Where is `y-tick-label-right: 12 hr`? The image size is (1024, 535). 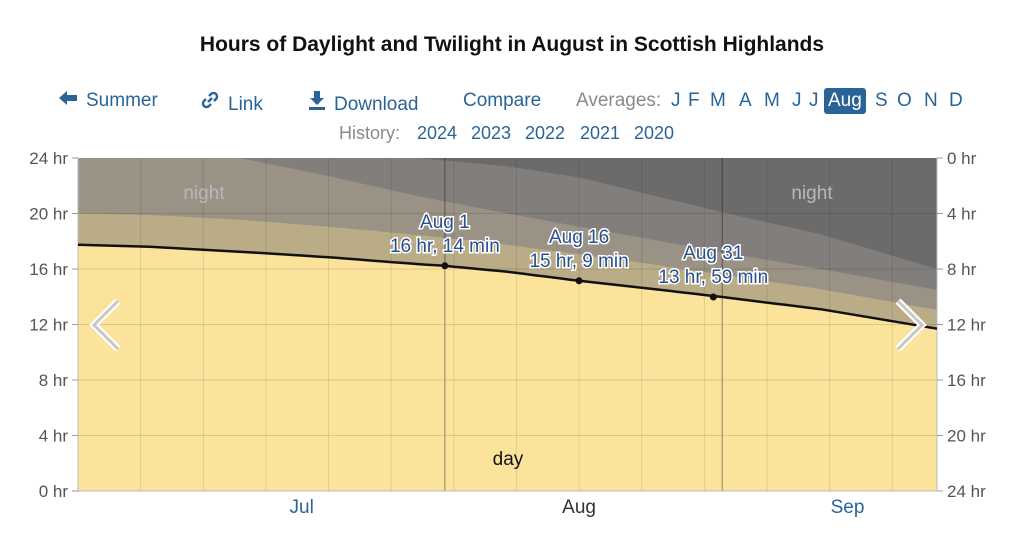
y-tick-label-right: 12 hr is located at coordinates (966, 325).